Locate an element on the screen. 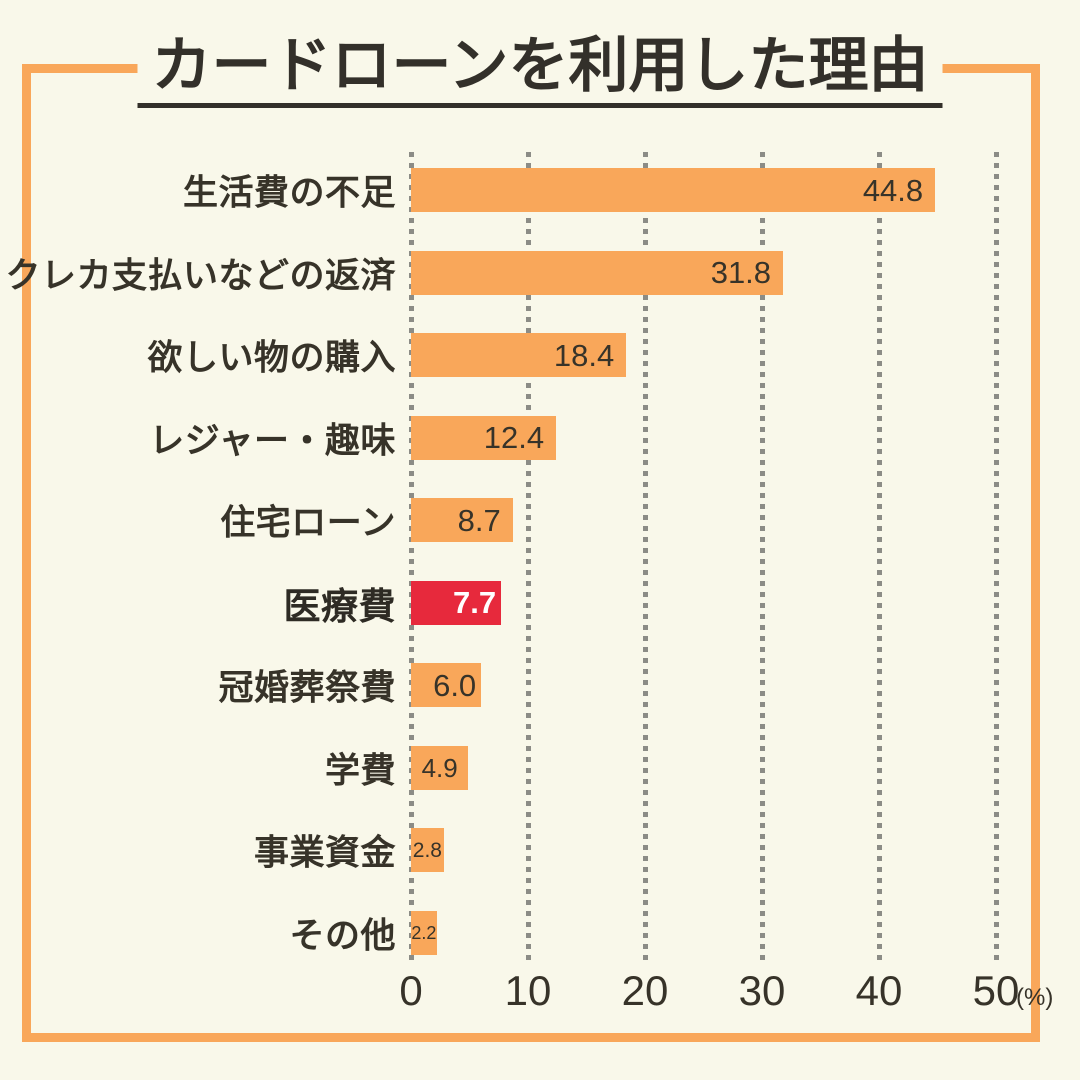 Image resolution: width=1080 pixels, height=1080 pixels. bar: 31.8 is located at coordinates (597, 272).